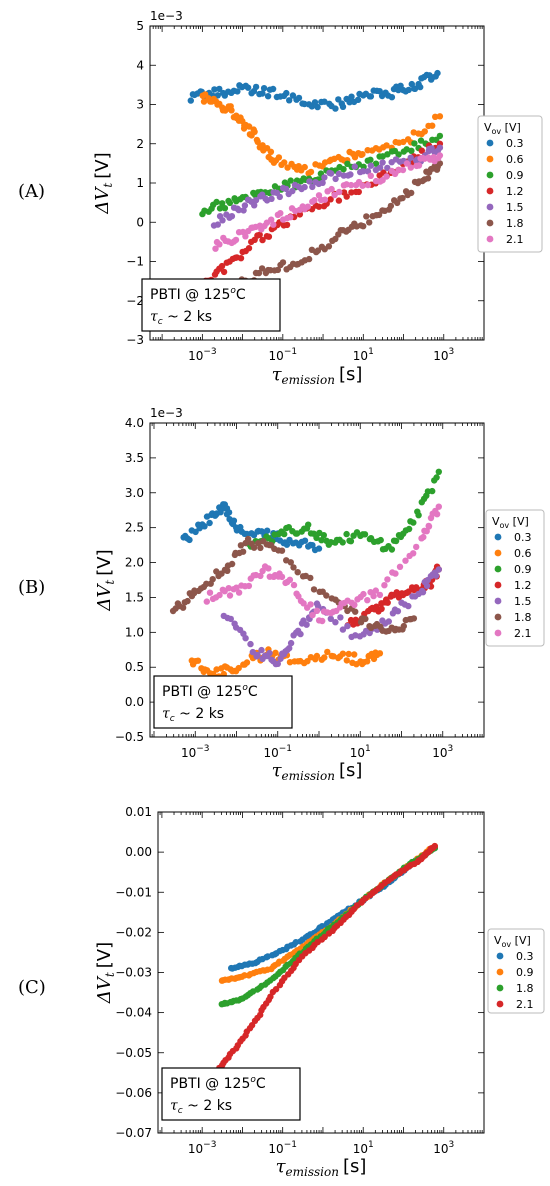 The image size is (550, 1186). What do you see at coordinates (513, 585) in the screenshot?
I see `legend-item: 1.2` at bounding box center [513, 585].